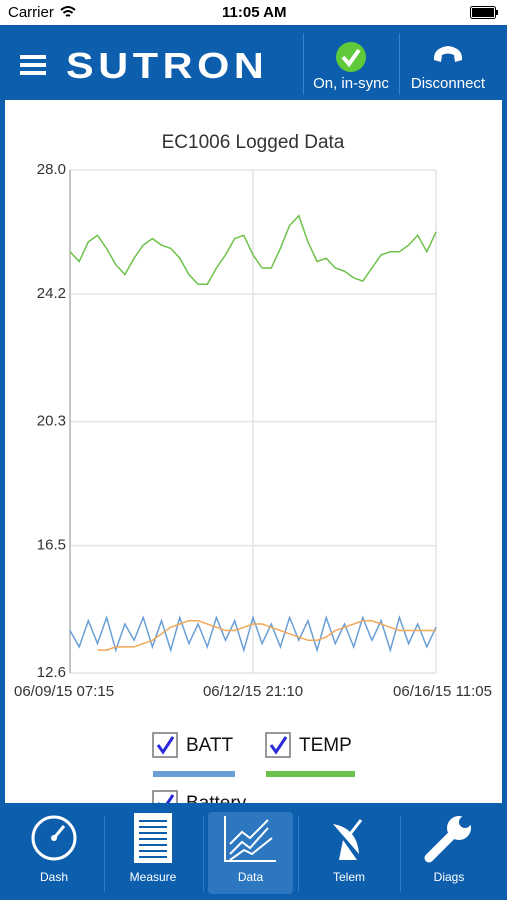  I want to click on y-tick-label: 12.6, so click(51, 672).